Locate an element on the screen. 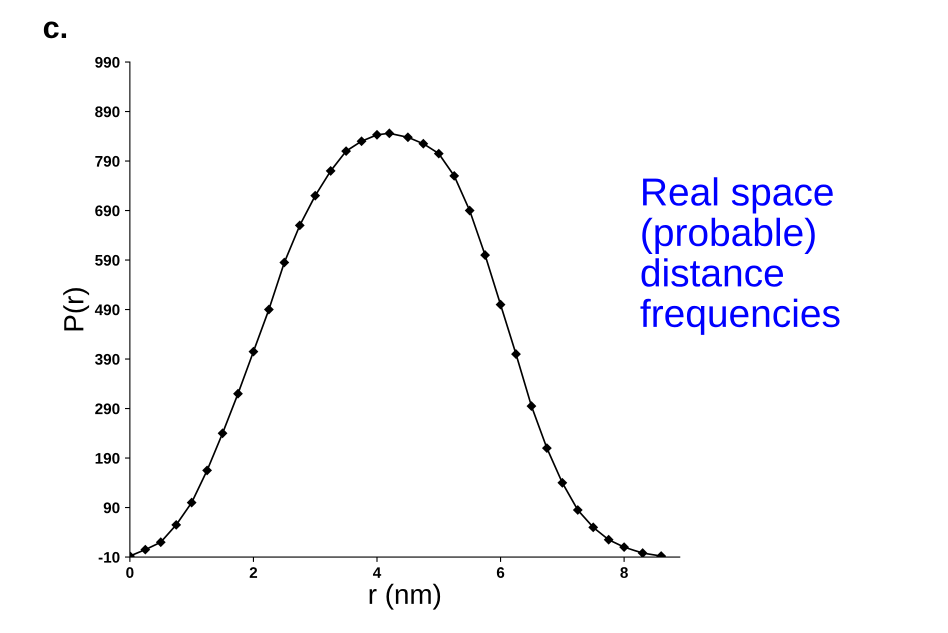 The image size is (948, 633). y-tick-label: 190 is located at coordinates (108, 458).